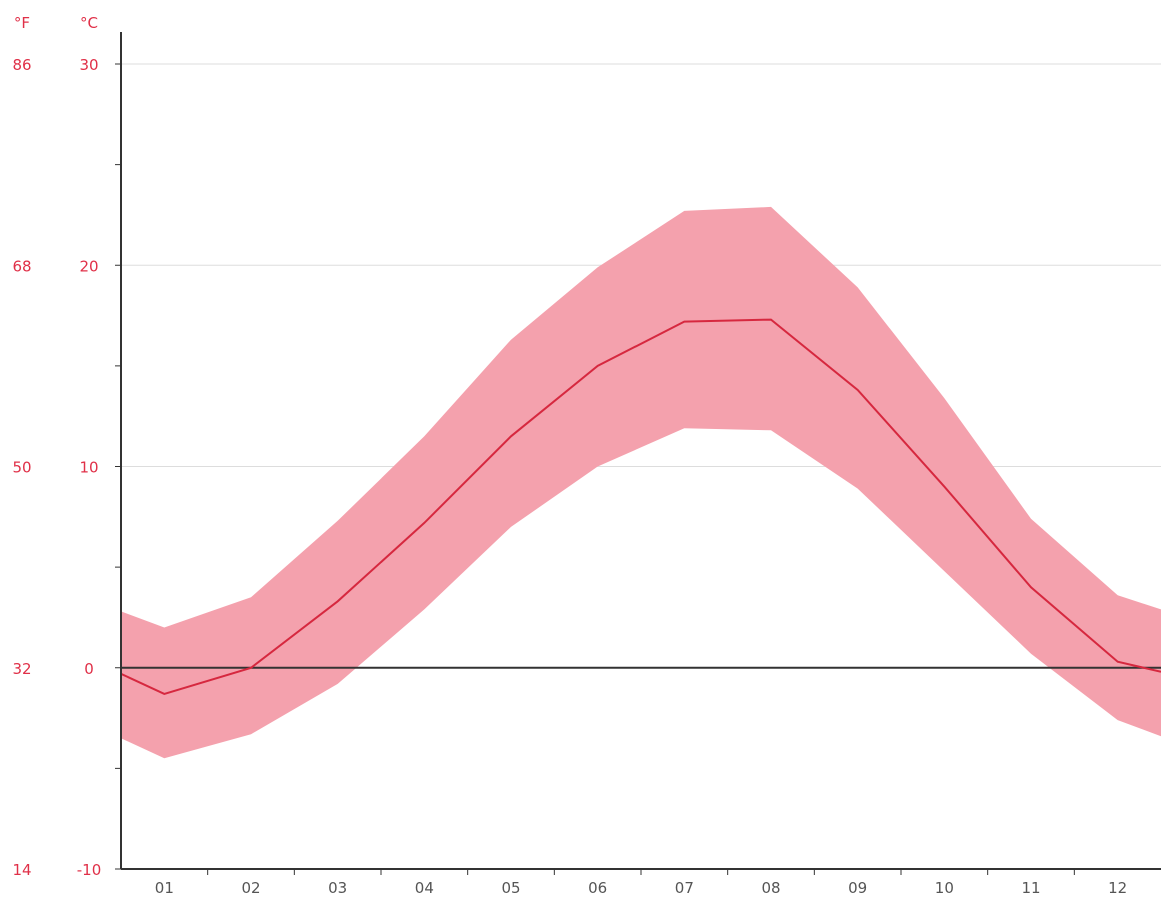  Describe the element at coordinates (21, 468) in the screenshot. I see `fahrenheit-tick-label: 50` at that location.